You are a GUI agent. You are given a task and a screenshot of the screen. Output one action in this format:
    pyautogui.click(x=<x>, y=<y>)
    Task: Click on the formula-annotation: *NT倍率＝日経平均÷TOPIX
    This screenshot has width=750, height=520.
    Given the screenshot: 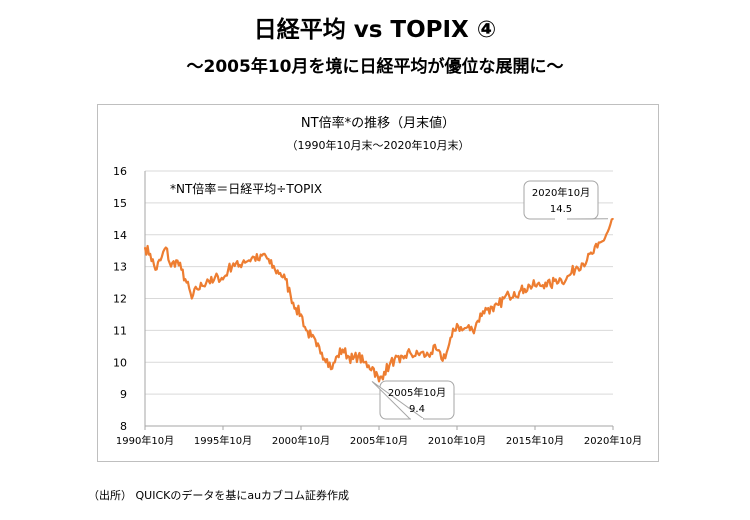 What is the action you would take?
    pyautogui.click(x=246, y=188)
    